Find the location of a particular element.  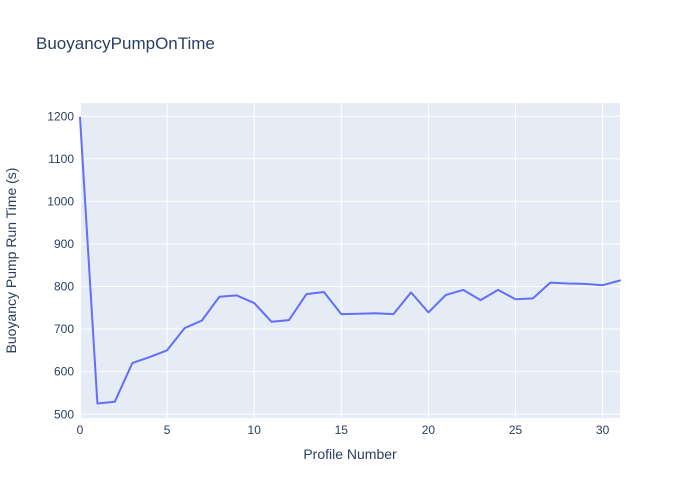

x-axis-title: Profile Number is located at coordinates (350, 454).